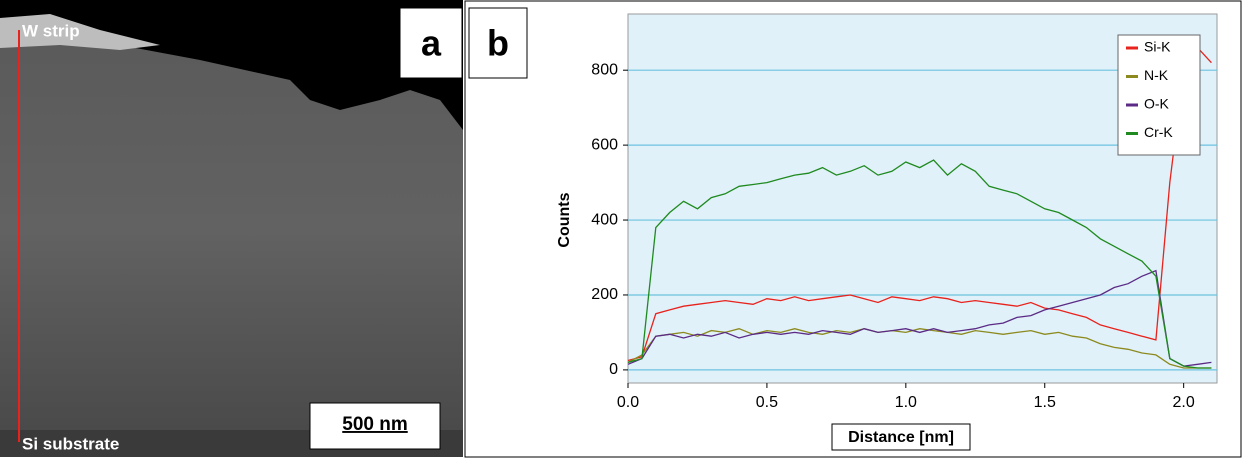 This screenshot has height=464, width=1244. What do you see at coordinates (613, 369) in the screenshot?
I see `y-tick-label: 0` at bounding box center [613, 369].